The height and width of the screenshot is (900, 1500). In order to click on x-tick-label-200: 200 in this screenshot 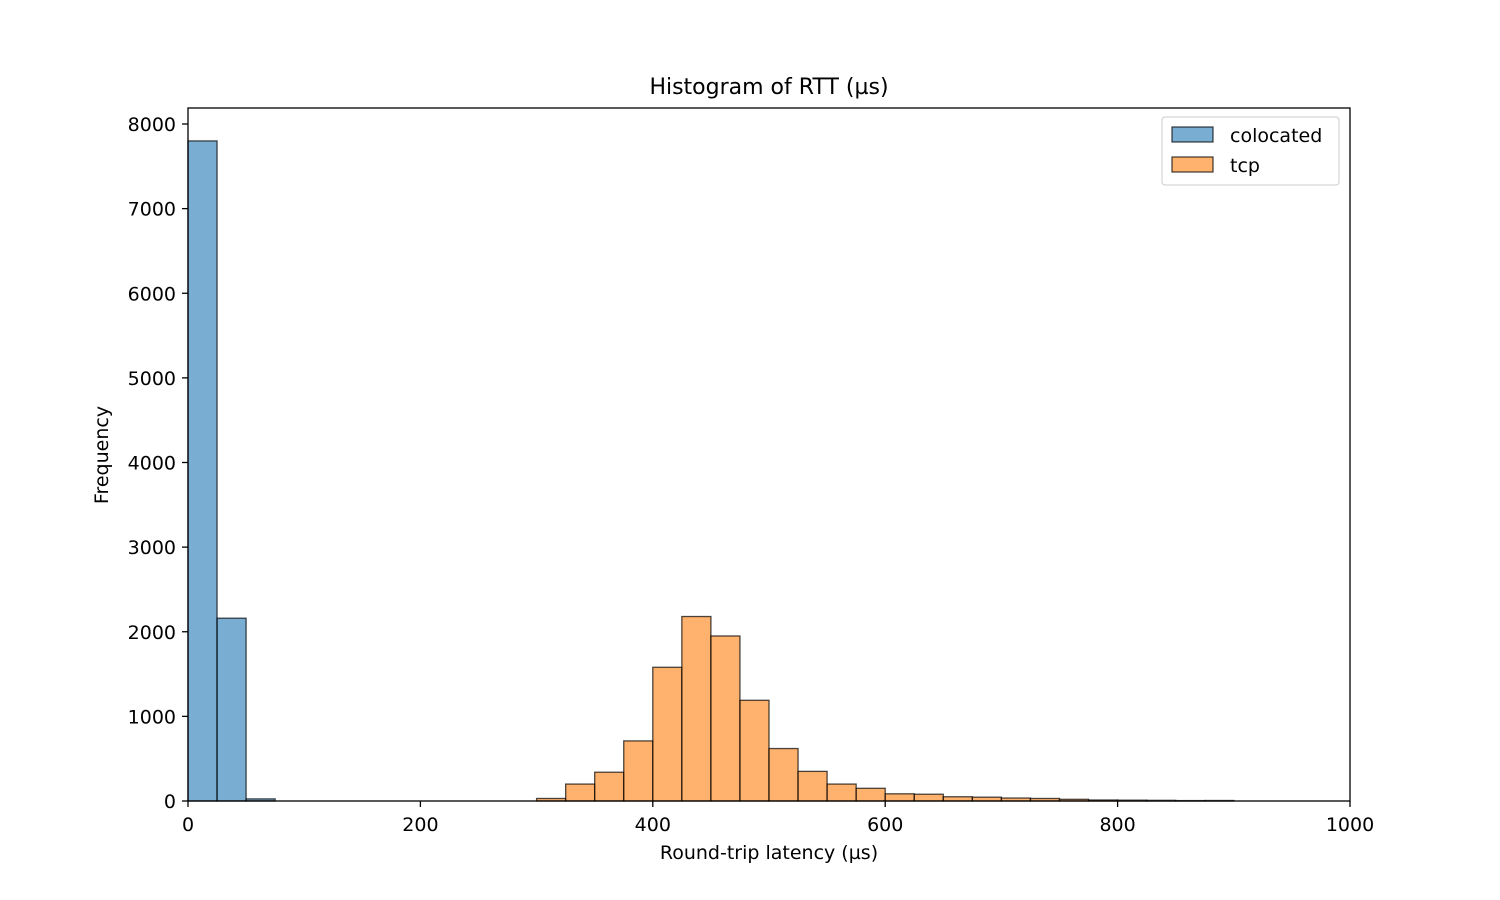, I will do `click(420, 825)`.